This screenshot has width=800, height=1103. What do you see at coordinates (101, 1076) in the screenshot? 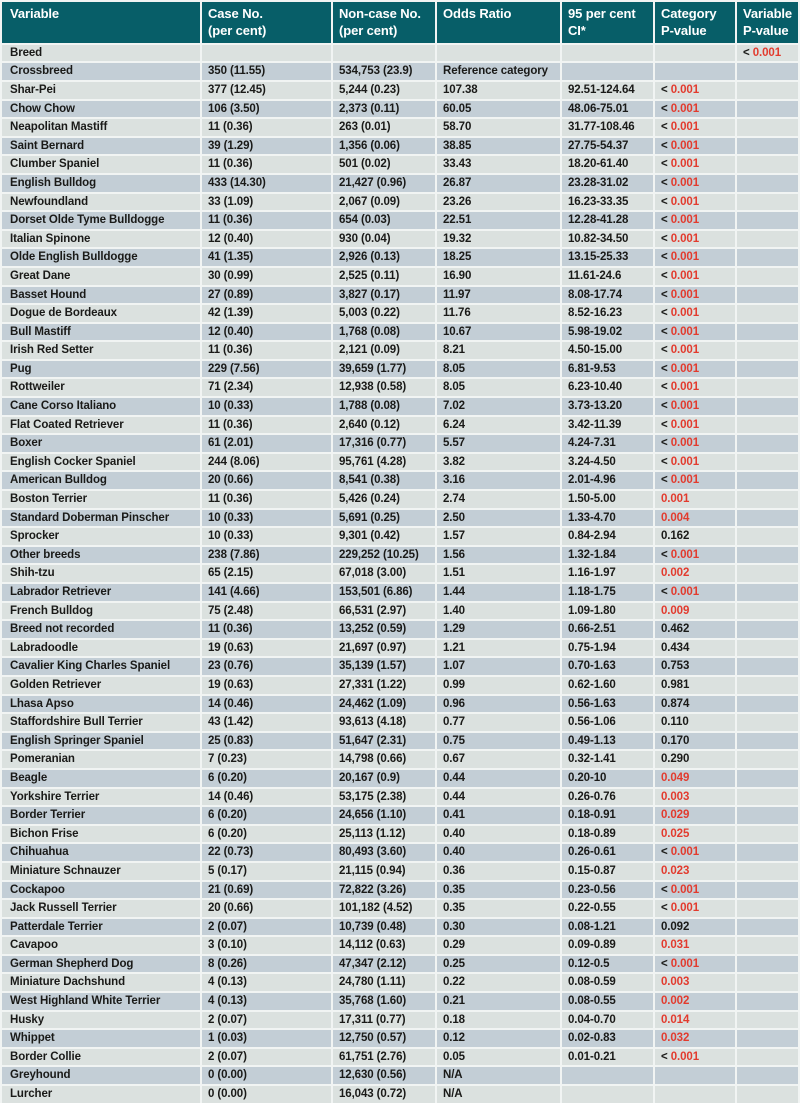
I see `breed-name-cell: Greyhound` at bounding box center [101, 1076].